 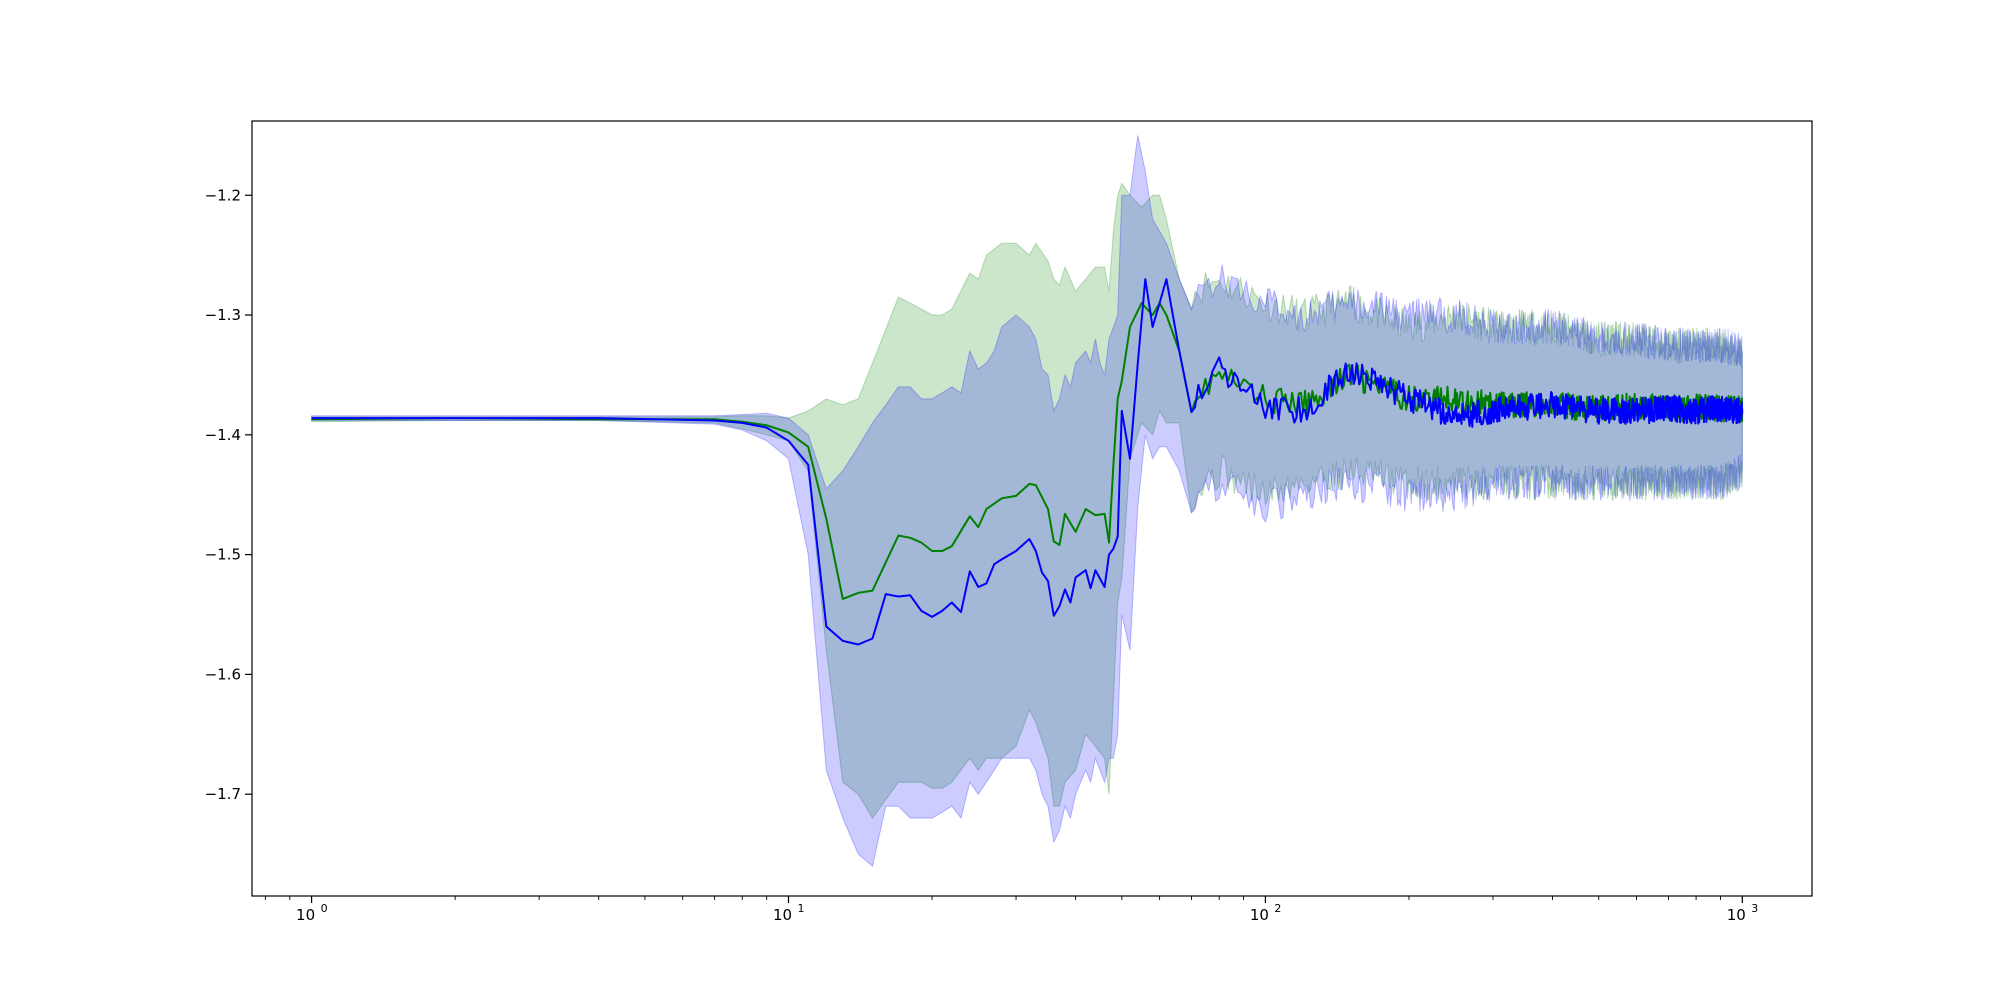 I want to click on x-axis: 10 0 10 1 10 2 10 3, so click(x=1011, y=910).